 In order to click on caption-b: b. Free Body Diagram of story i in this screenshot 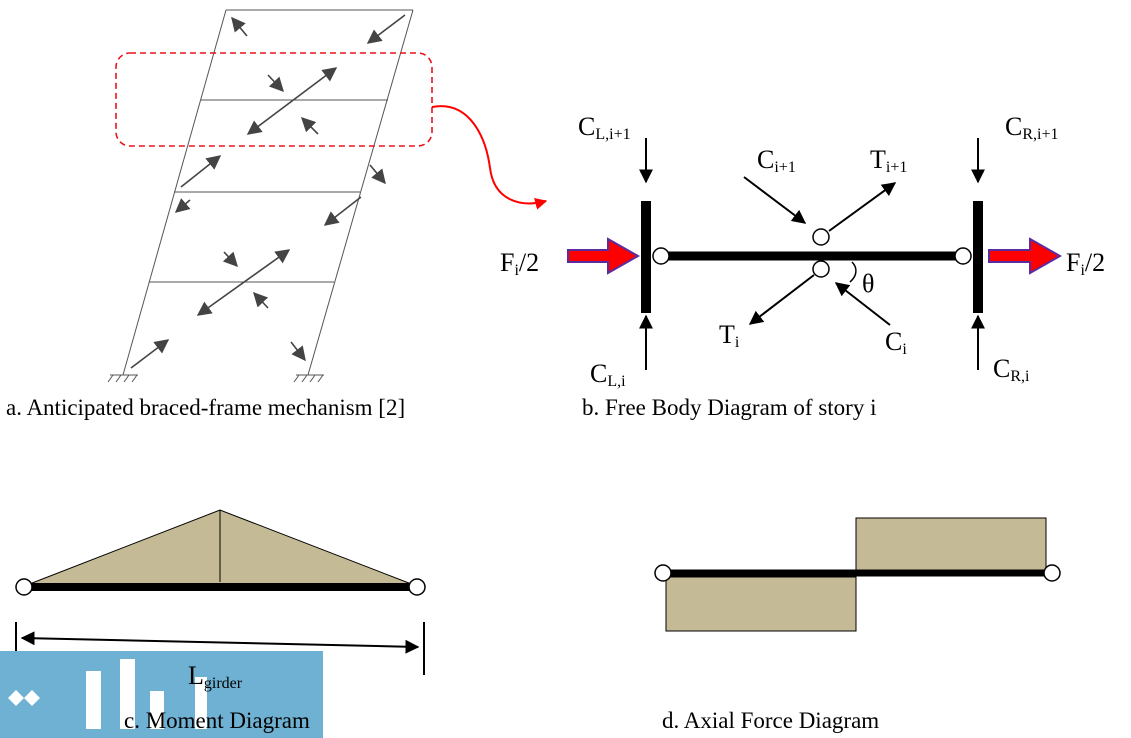, I will do `click(729, 407)`.